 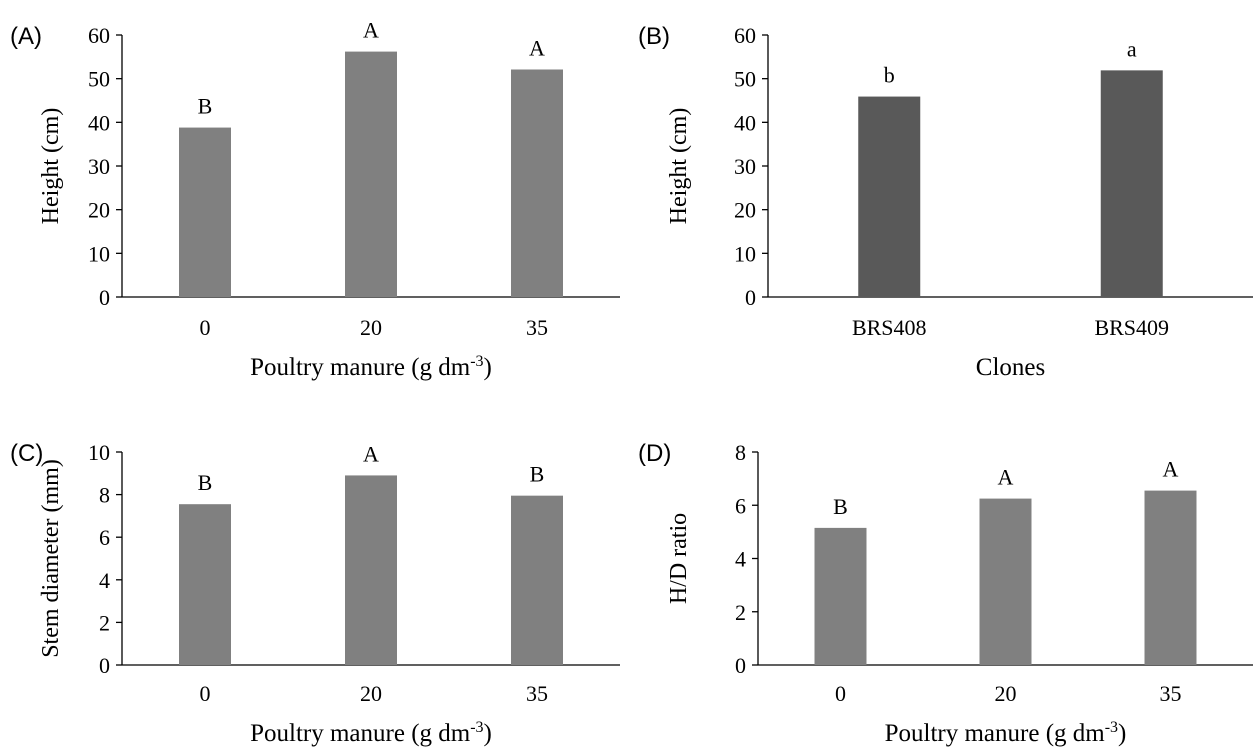 What do you see at coordinates (1131, 327) in the screenshot?
I see `x-tick-label: BRS409` at bounding box center [1131, 327].